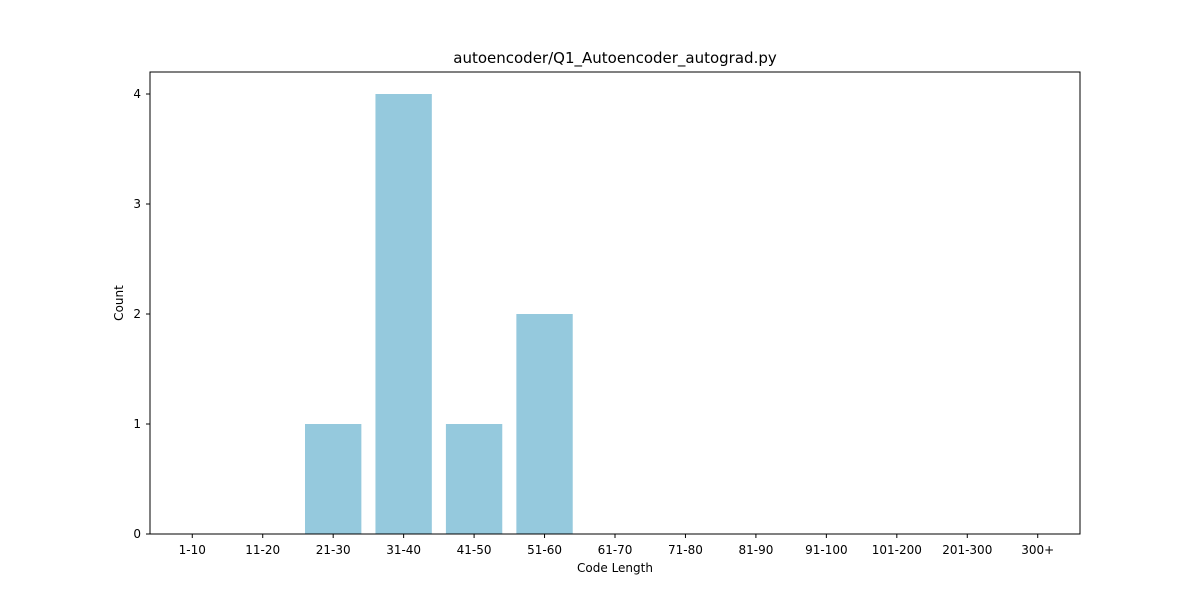  Describe the element at coordinates (544, 550) in the screenshot. I see `x-tick-label: 51-60` at that location.